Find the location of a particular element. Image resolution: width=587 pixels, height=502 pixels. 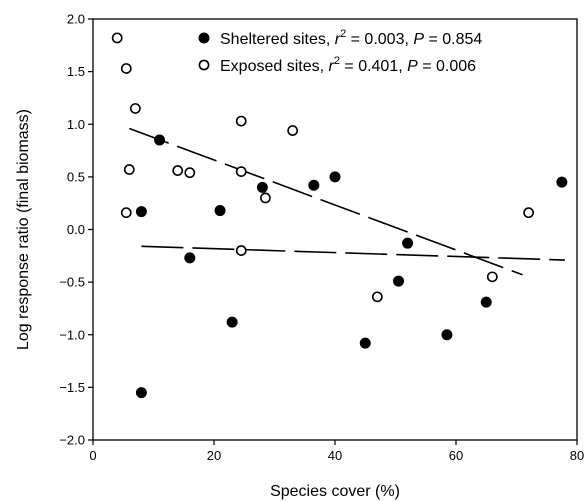

x-tick-label: 40 is located at coordinates (335, 455).